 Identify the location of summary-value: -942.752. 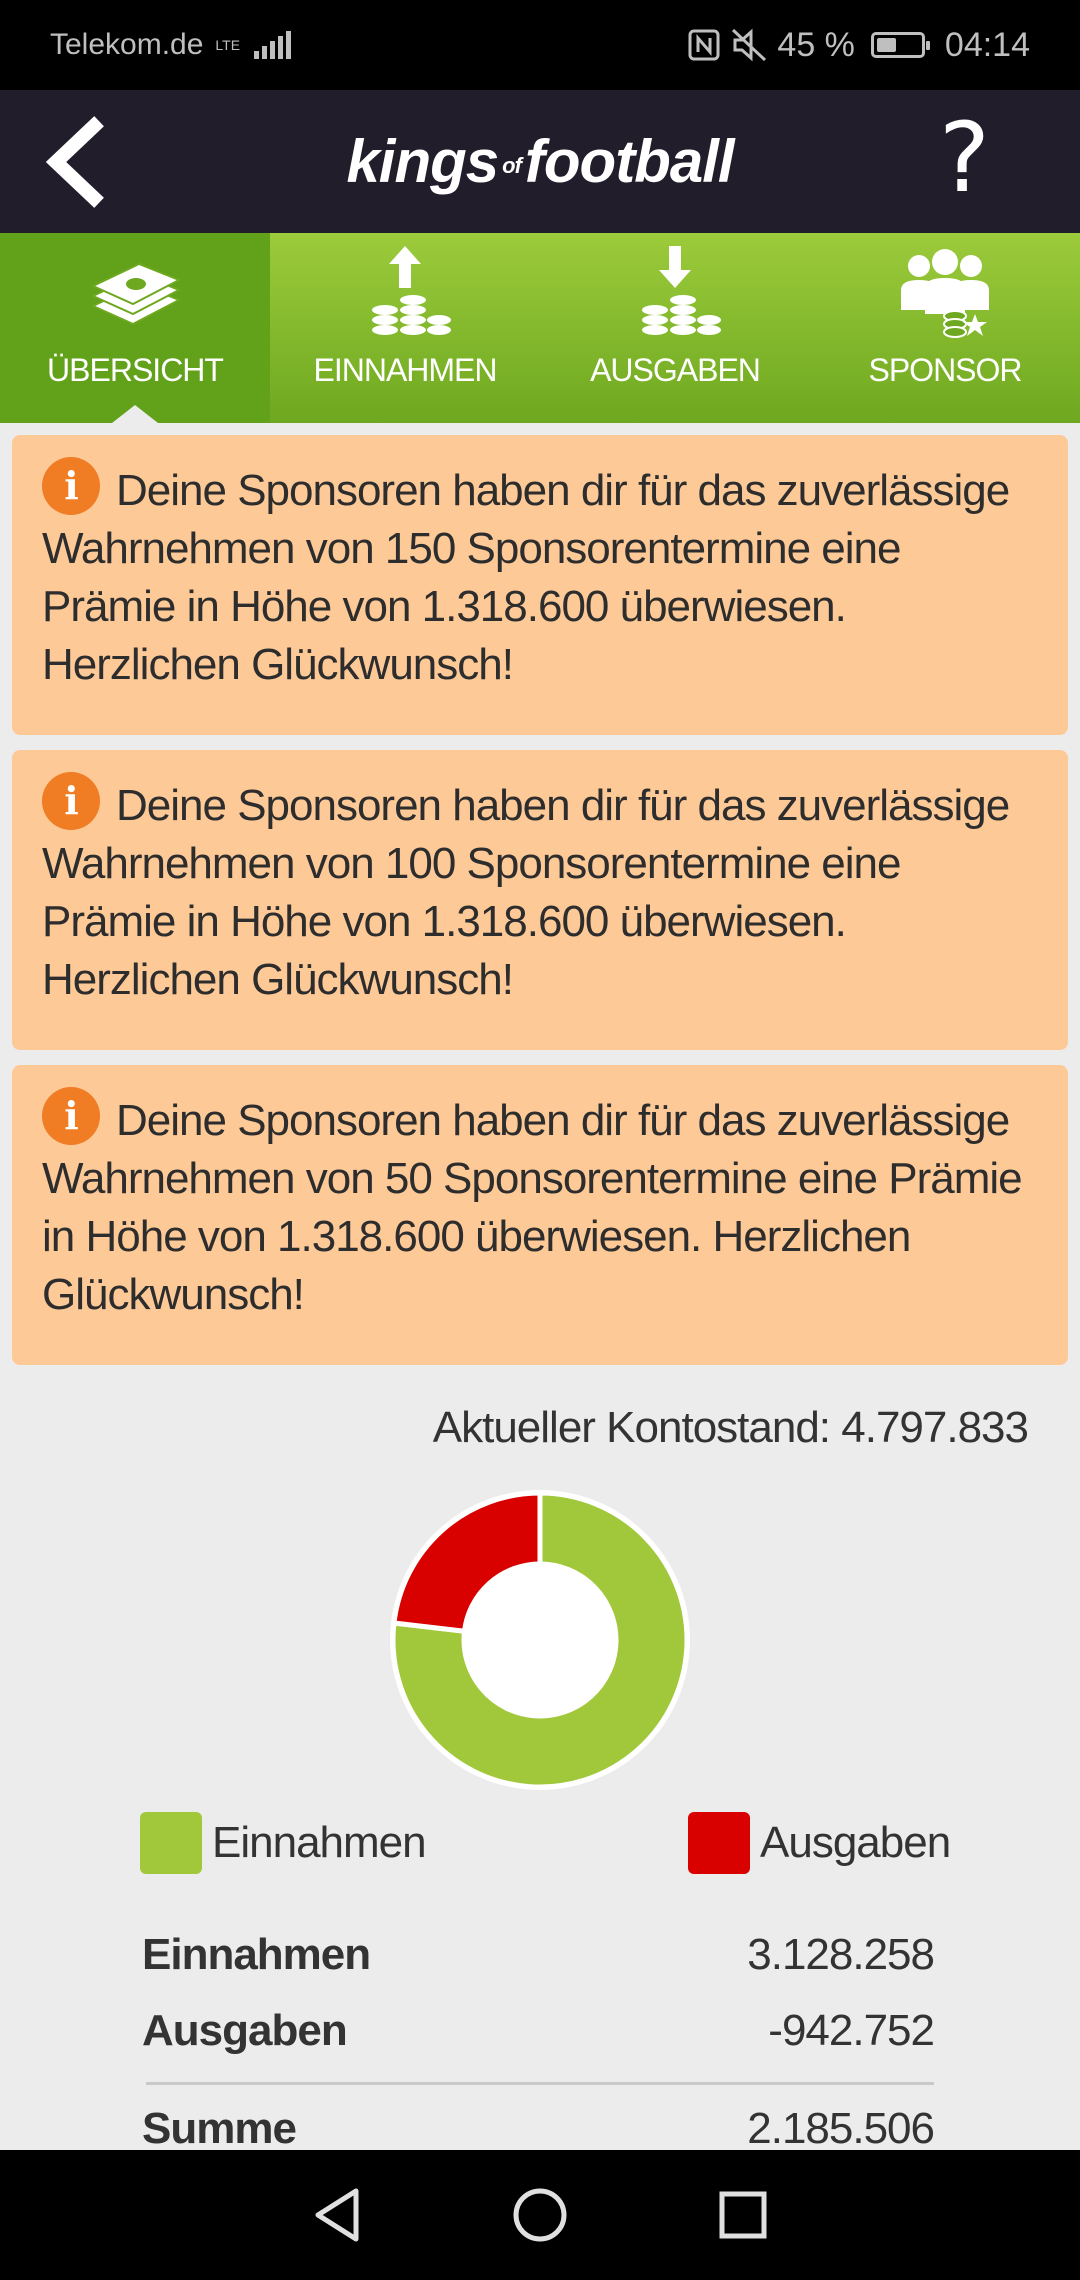
(851, 2030).